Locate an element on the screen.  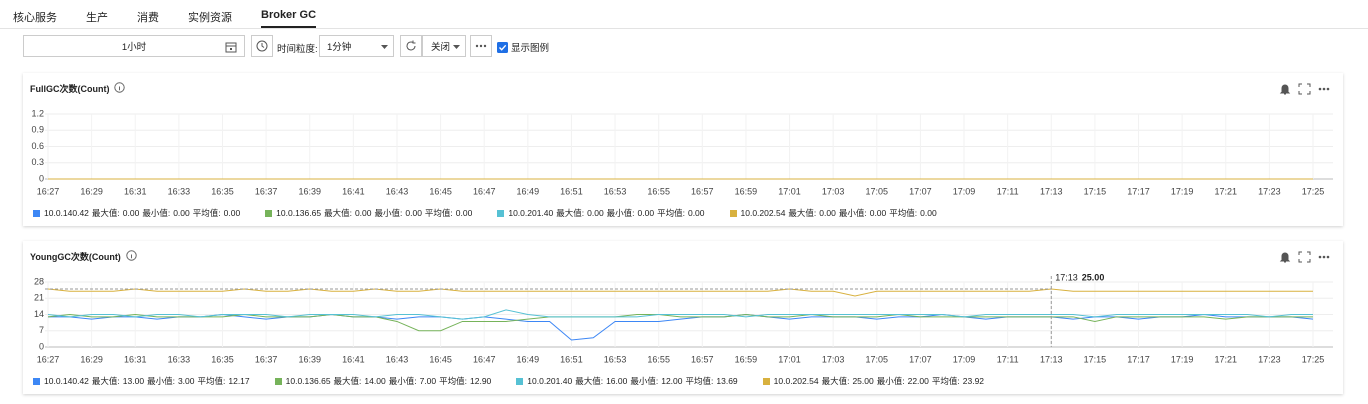
legend-item: 10.0.202.54 最大值: 25.00 最小值: 22.00 平均值: 23.92 is located at coordinates (874, 381).